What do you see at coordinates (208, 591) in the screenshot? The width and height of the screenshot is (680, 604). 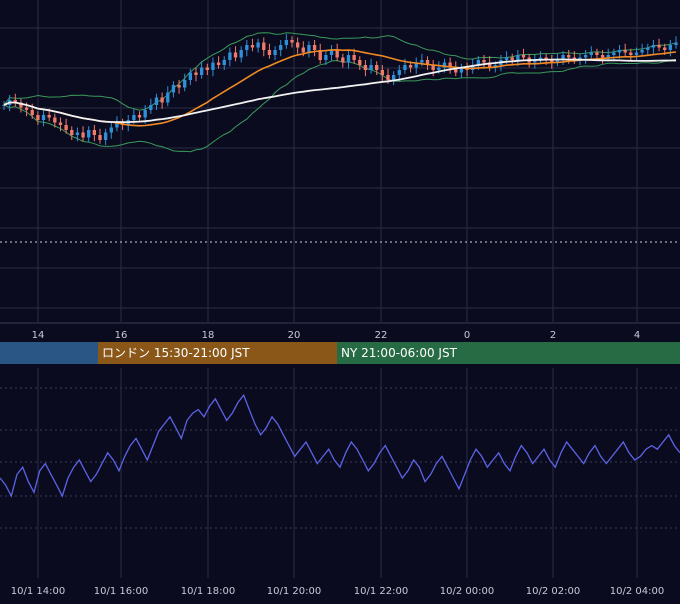 I see `oscillator-x-tick-label: 10/1 18:00` at bounding box center [208, 591].